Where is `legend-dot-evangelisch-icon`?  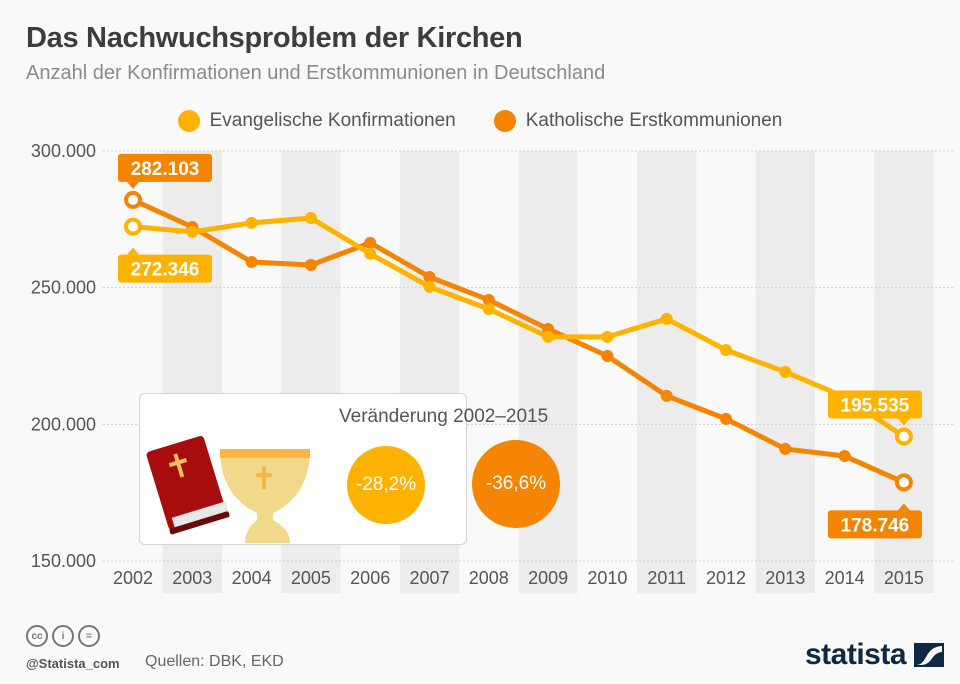
legend-dot-evangelisch-icon is located at coordinates (188, 121).